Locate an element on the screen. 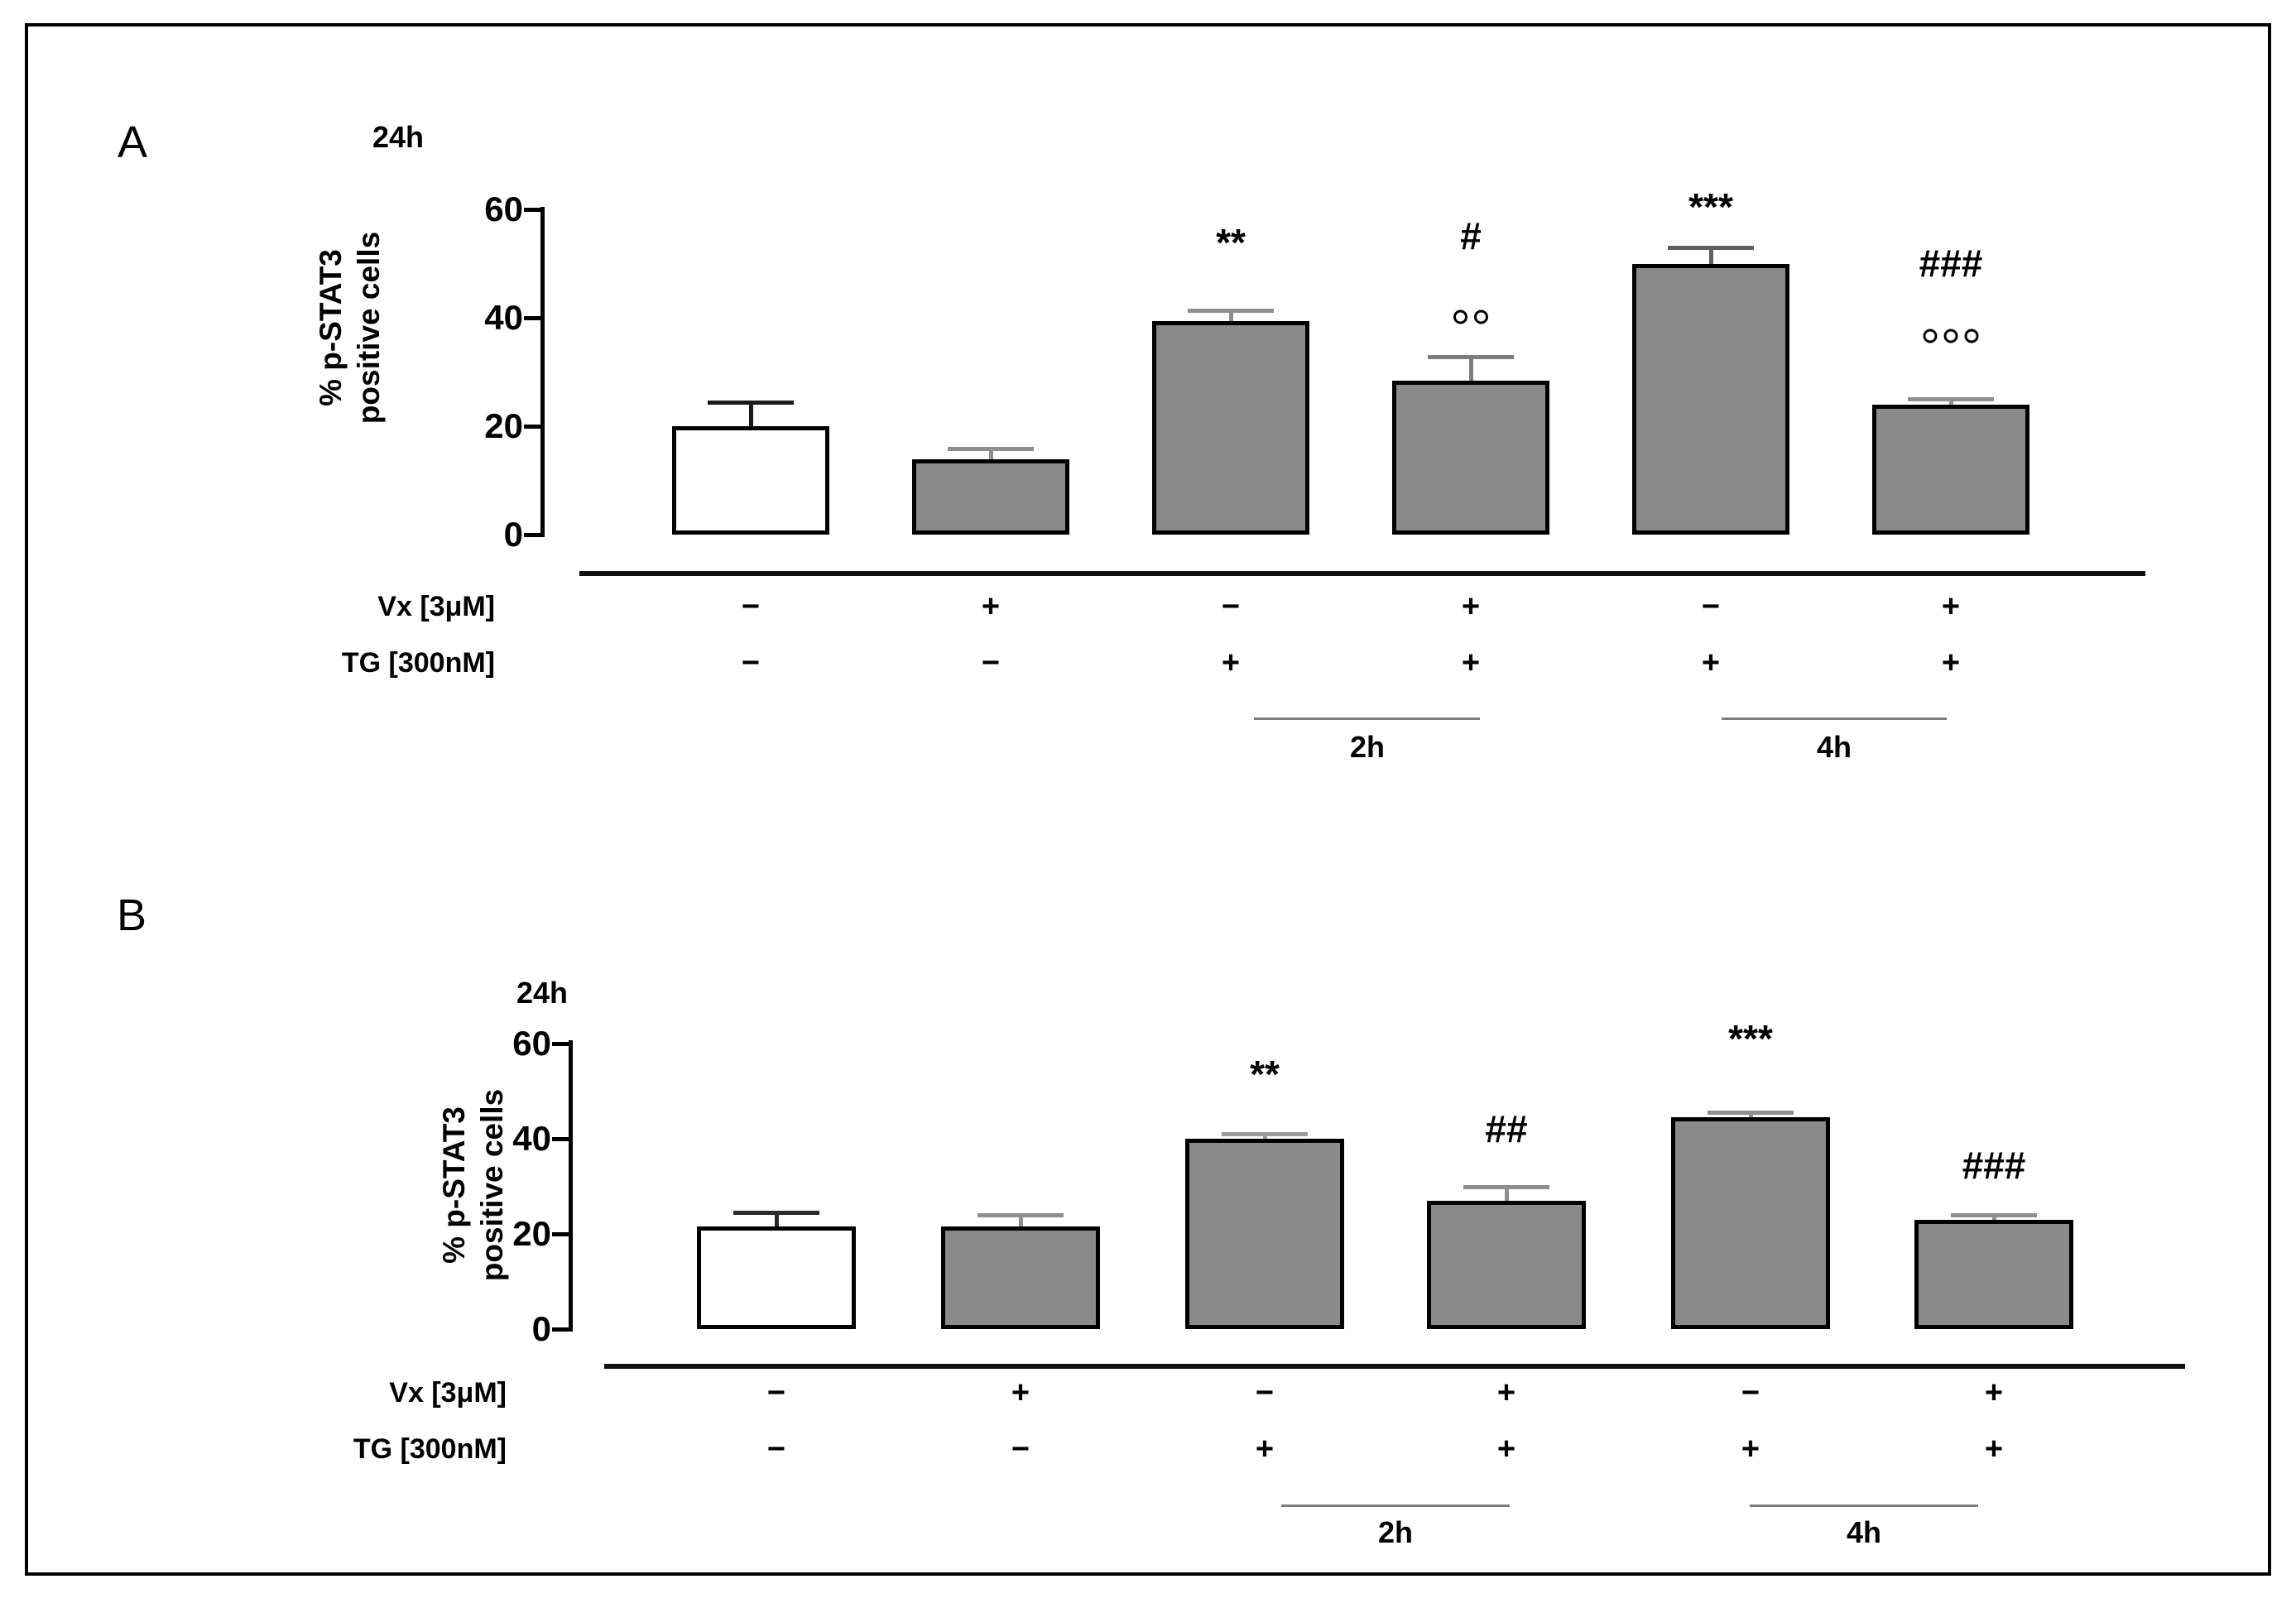  y-axis-line is located at coordinates (542, 372).